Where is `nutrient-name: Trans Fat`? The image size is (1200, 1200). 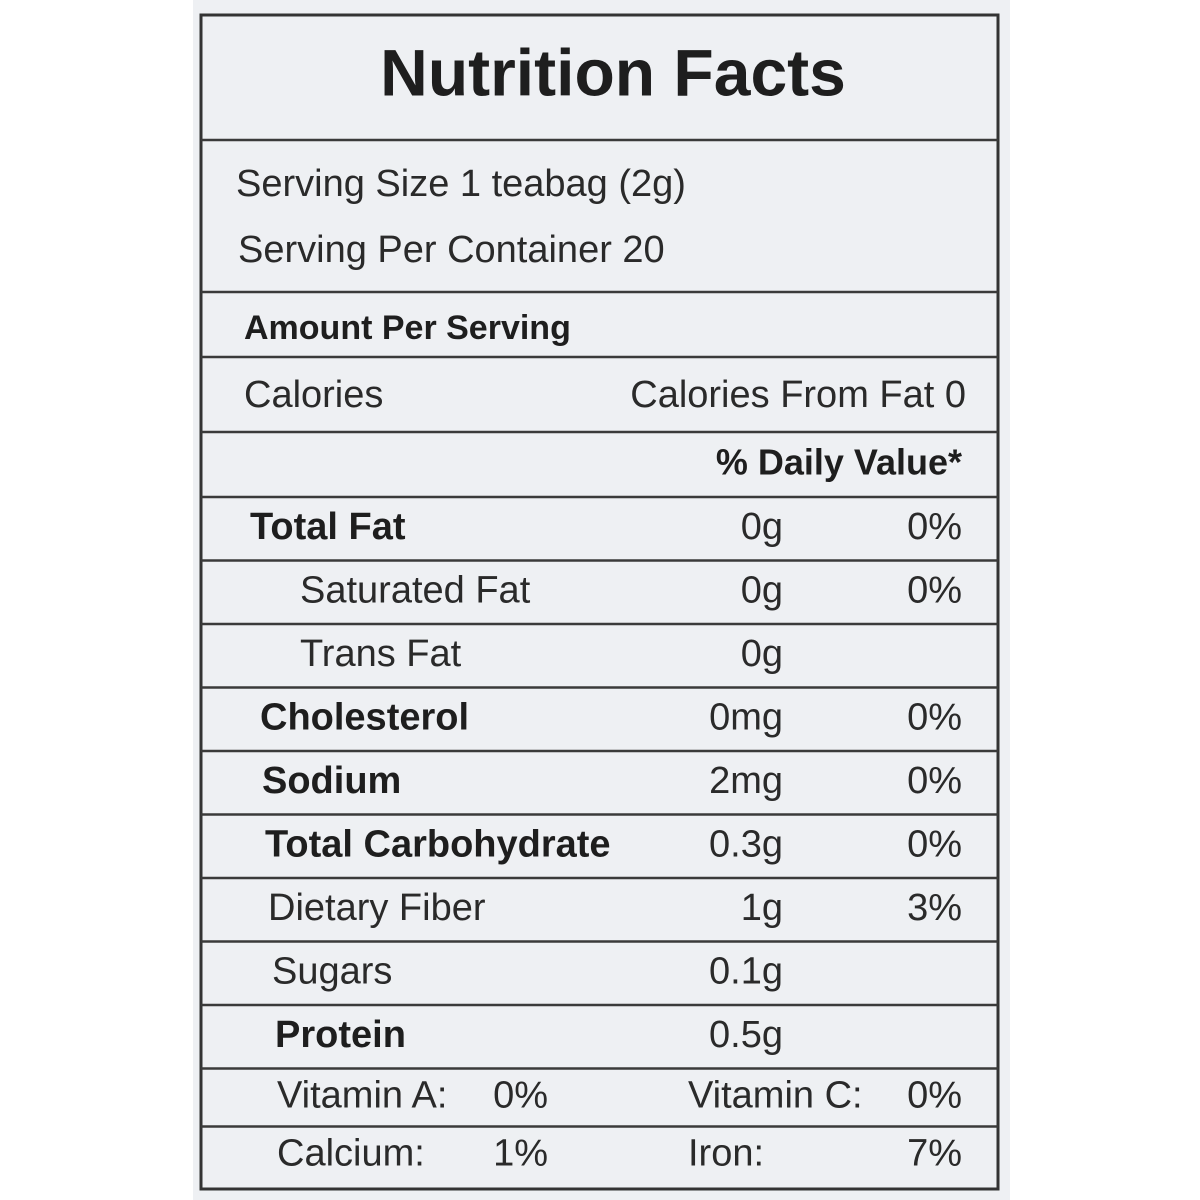 nutrient-name: Trans Fat is located at coordinates (381, 654).